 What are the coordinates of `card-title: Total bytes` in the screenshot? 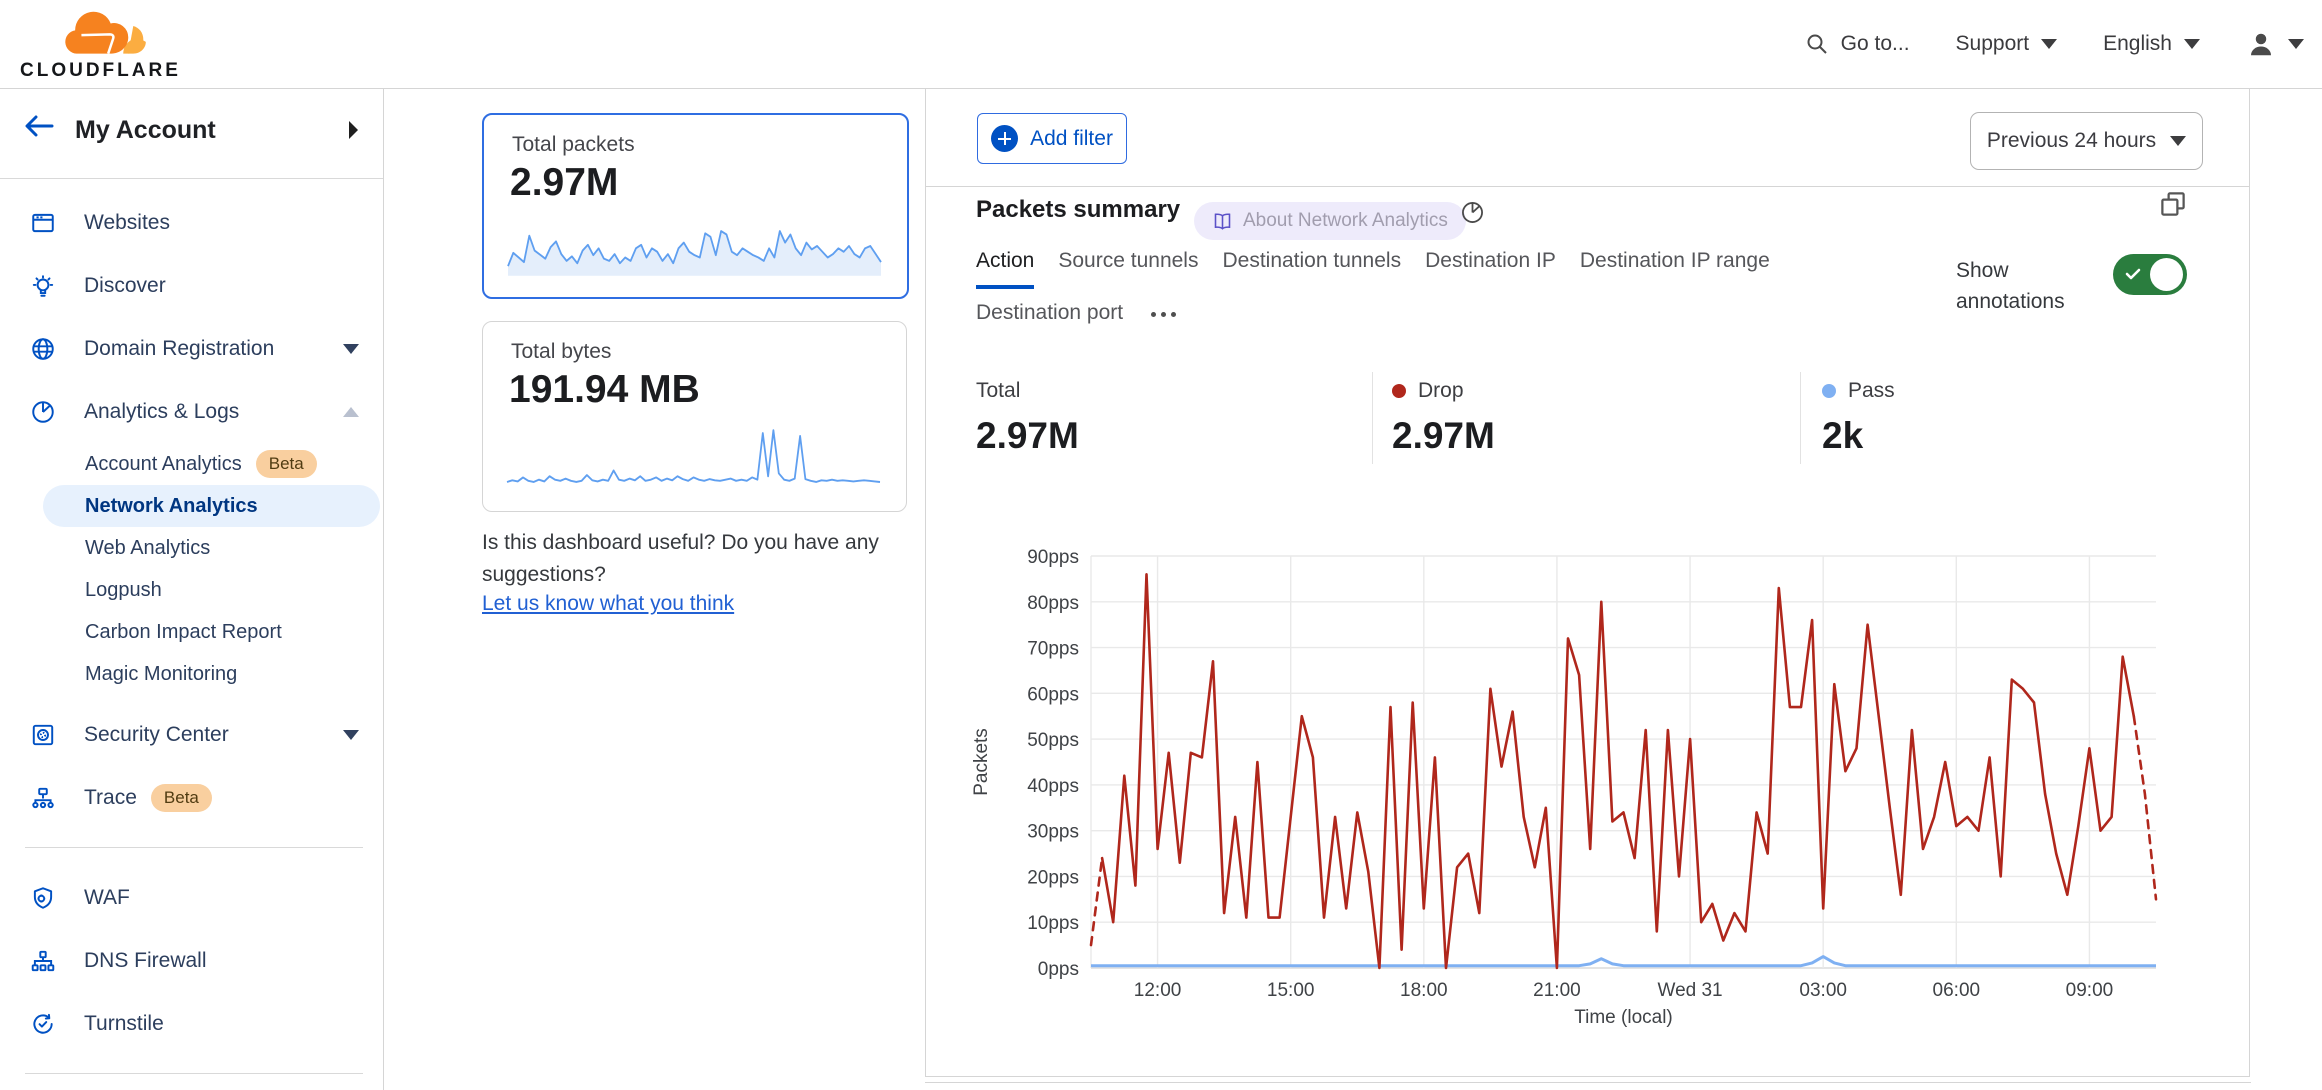 It's located at (561, 351).